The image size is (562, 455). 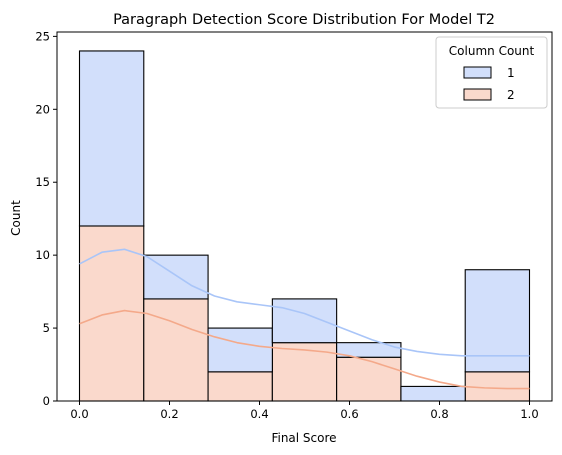 I want to click on legend: Column Count 12, so click(x=491, y=72).